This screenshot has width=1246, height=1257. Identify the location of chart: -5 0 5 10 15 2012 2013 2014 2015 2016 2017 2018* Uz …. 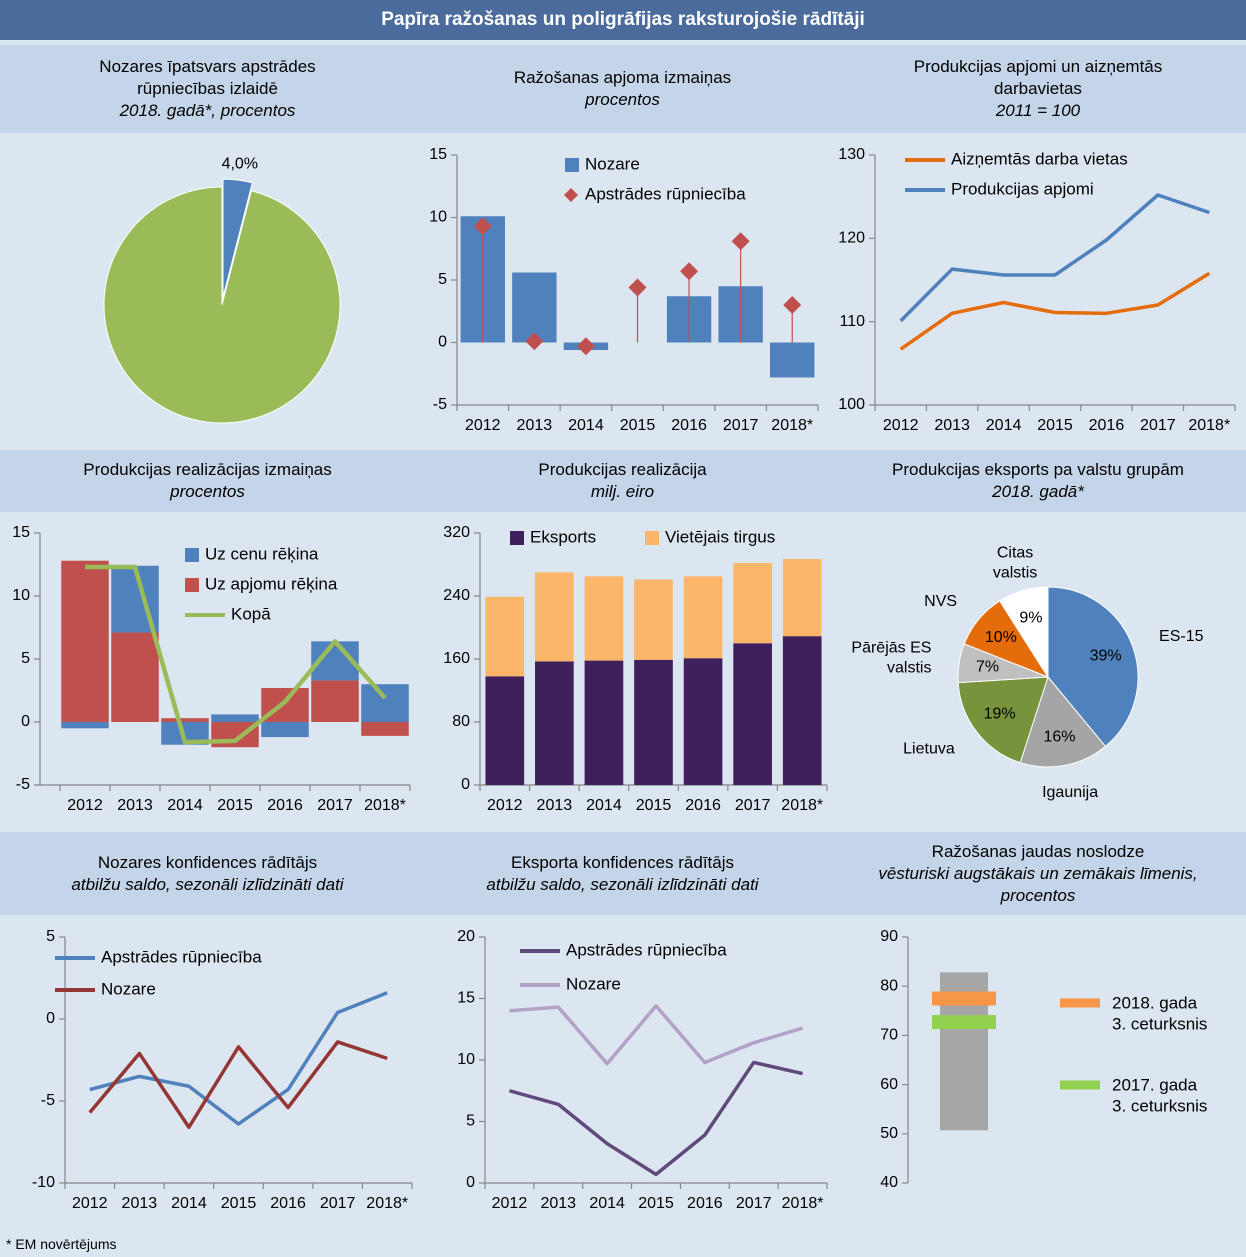
(211, 669).